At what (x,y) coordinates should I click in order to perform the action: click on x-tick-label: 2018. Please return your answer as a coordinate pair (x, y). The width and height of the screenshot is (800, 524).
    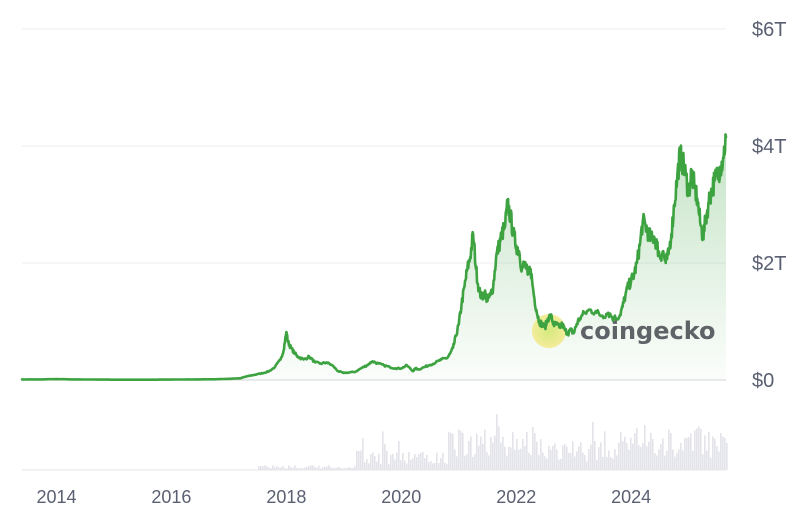
    Looking at the image, I should click on (286, 497).